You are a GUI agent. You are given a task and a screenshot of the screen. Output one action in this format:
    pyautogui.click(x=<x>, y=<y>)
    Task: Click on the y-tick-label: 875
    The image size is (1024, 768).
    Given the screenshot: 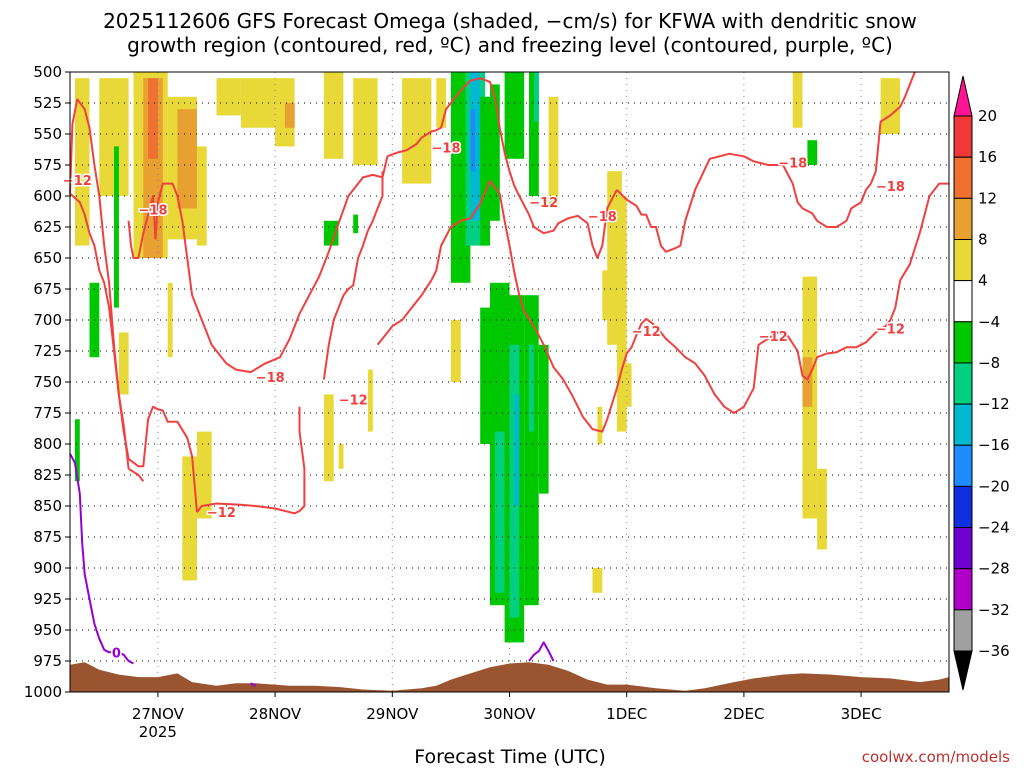 What is the action you would take?
    pyautogui.click(x=47, y=537)
    